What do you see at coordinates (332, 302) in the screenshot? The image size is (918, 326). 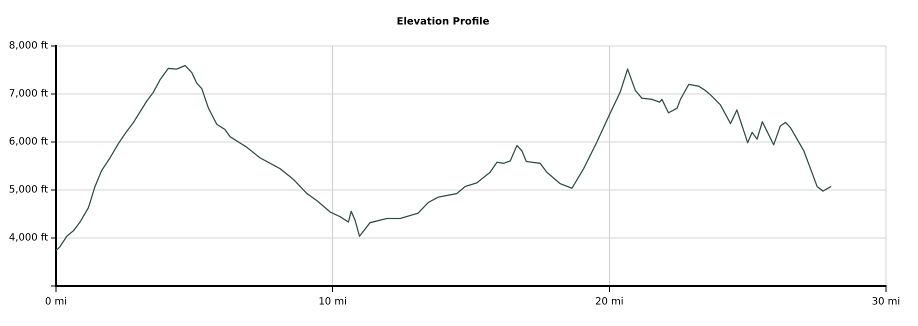 I see `x-tick-label: 10 mi` at bounding box center [332, 302].